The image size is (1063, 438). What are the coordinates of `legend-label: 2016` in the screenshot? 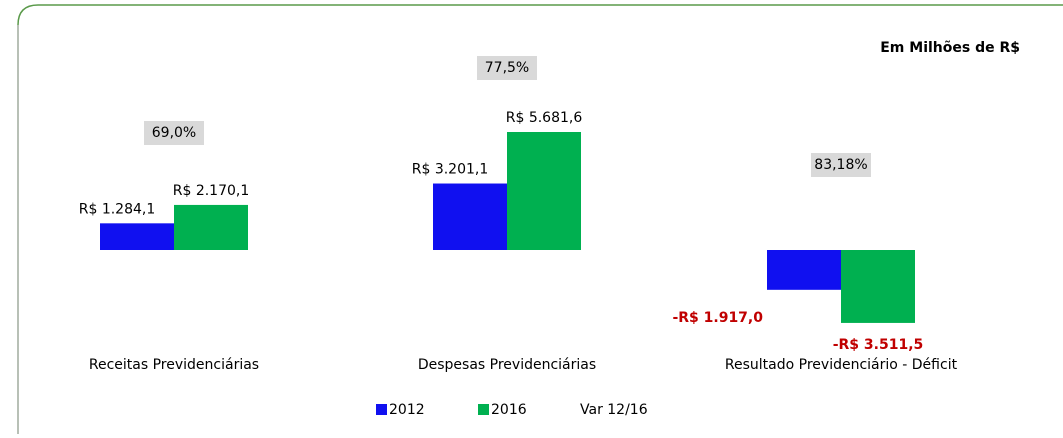 It's located at (509, 410).